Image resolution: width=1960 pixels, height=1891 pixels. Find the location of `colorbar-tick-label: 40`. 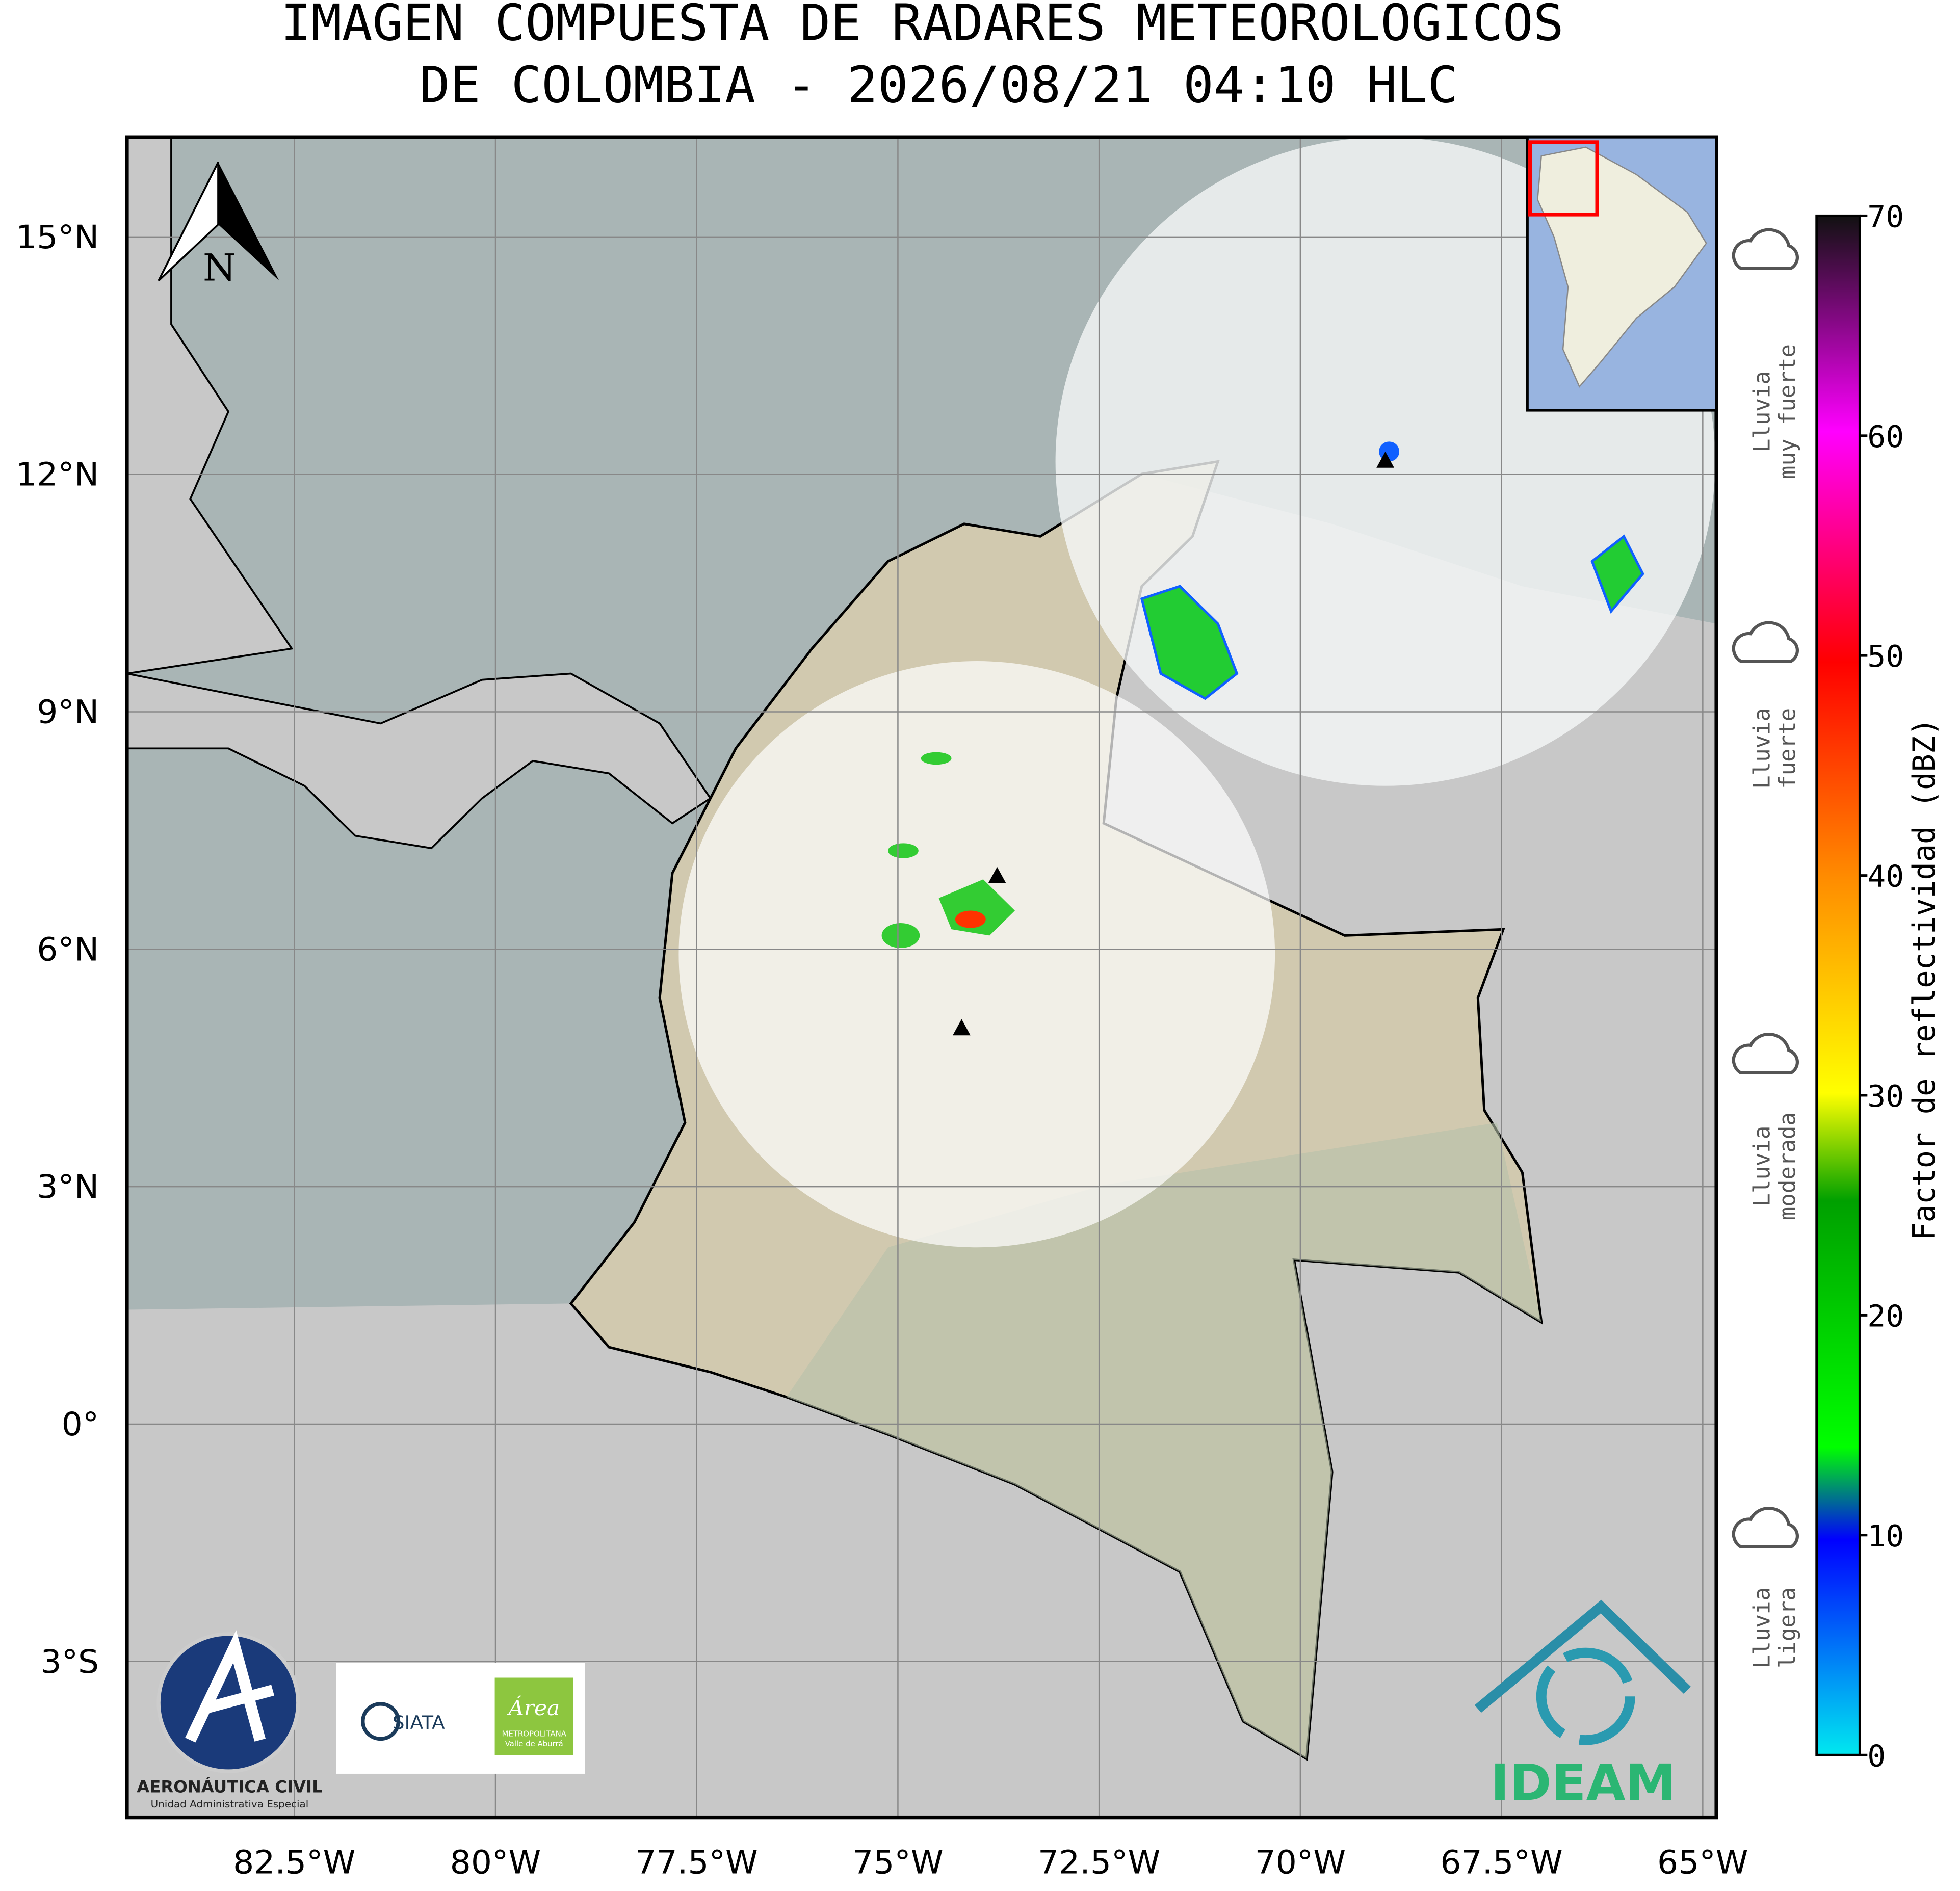

colorbar-tick-label: 40 is located at coordinates (1885, 876).